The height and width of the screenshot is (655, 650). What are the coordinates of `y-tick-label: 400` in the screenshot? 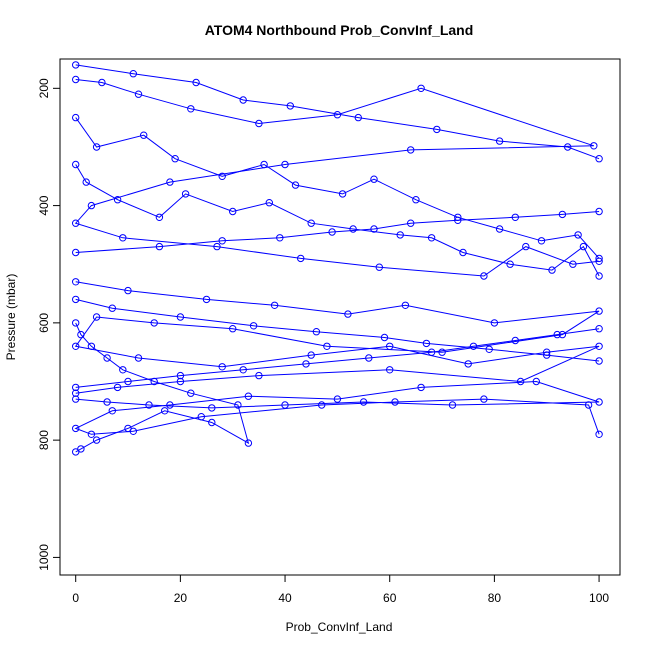 It's located at (44, 205).